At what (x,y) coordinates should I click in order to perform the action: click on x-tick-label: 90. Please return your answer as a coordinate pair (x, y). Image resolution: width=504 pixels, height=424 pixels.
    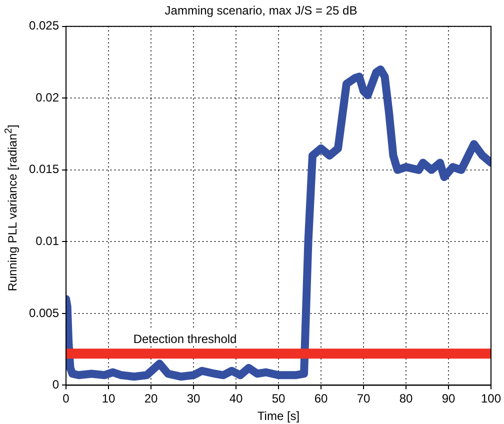
    Looking at the image, I should click on (449, 399).